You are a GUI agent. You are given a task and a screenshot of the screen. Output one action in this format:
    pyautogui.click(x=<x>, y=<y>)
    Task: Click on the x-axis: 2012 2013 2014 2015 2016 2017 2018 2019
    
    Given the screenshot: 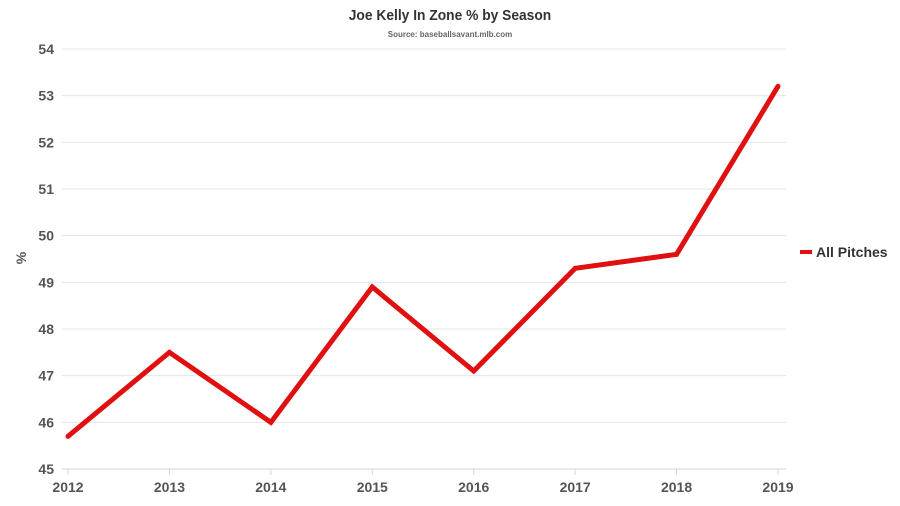 What is the action you would take?
    pyautogui.click(x=423, y=482)
    